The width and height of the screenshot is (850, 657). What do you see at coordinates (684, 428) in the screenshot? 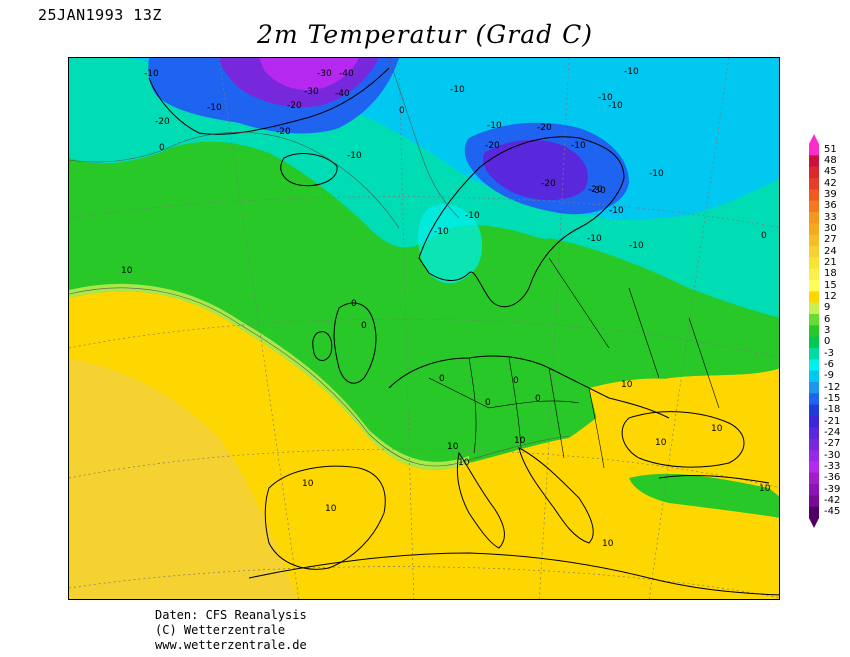
I see `southeast-warm-region` at bounding box center [684, 428].